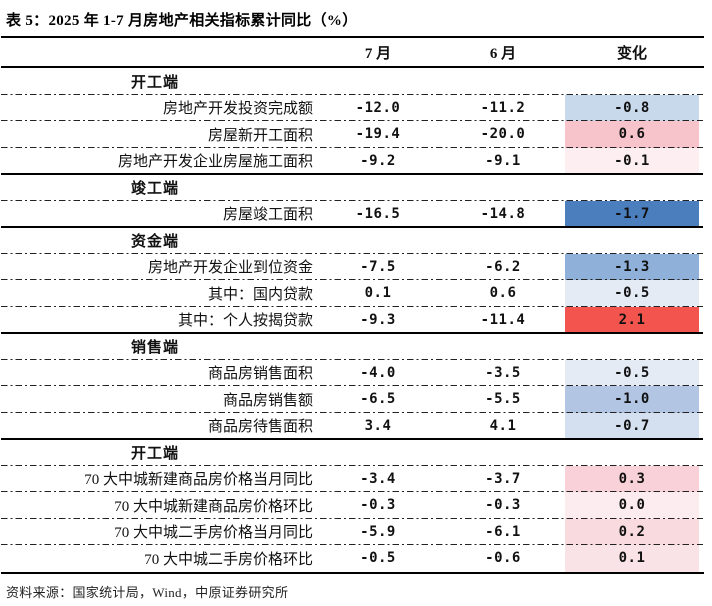 The image size is (712, 606). What do you see at coordinates (632, 107) in the screenshot?
I see `change-value: -0.8` at bounding box center [632, 107].